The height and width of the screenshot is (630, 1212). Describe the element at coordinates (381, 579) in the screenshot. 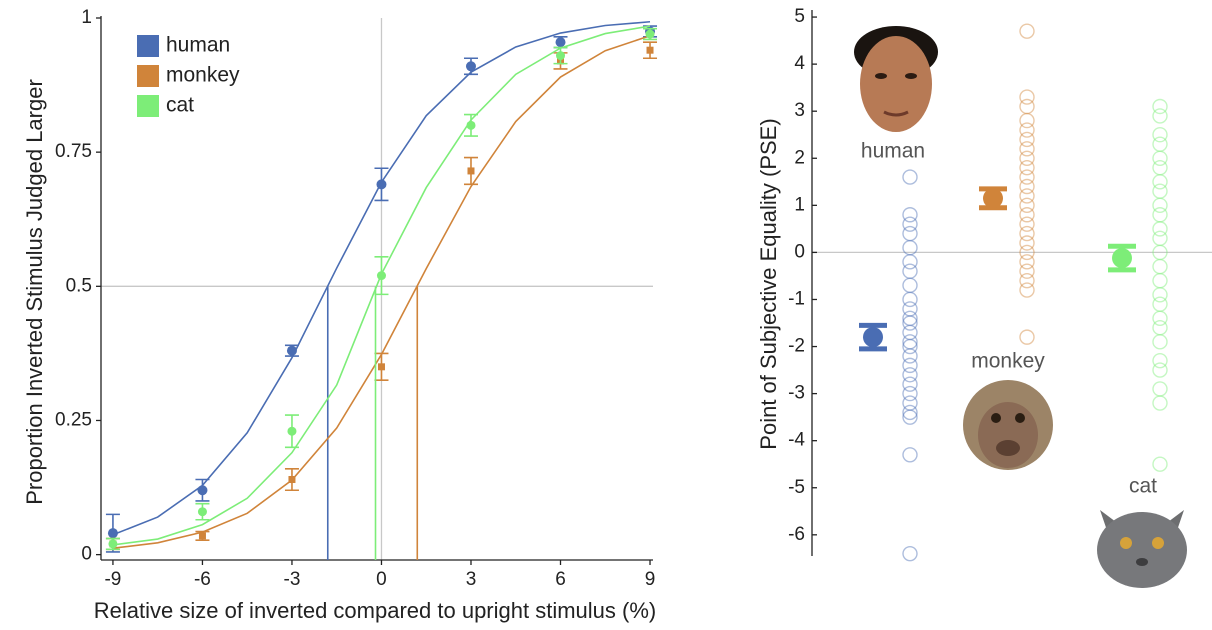

I see `x-tick-label: 0` at that location.